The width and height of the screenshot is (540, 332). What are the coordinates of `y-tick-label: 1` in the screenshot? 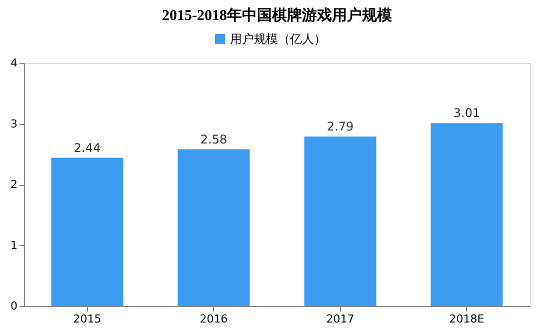 It's located at (14, 245).